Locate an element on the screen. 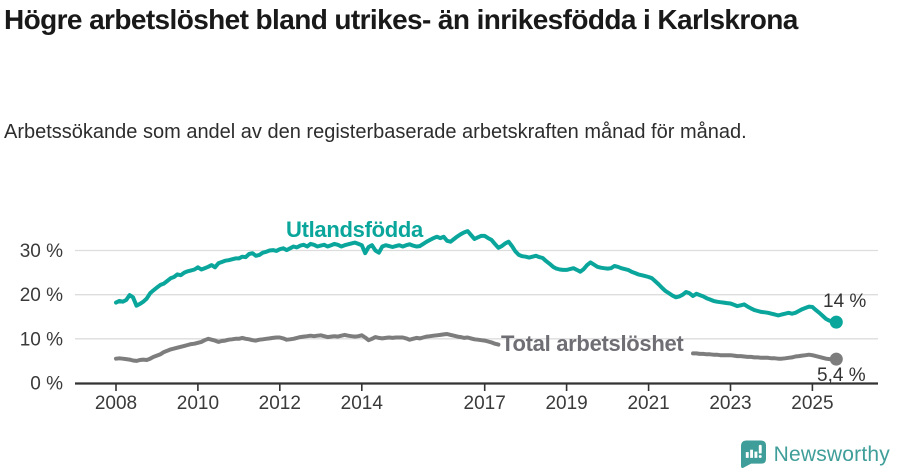  newsworthy-logo-icon is located at coordinates (753, 454).